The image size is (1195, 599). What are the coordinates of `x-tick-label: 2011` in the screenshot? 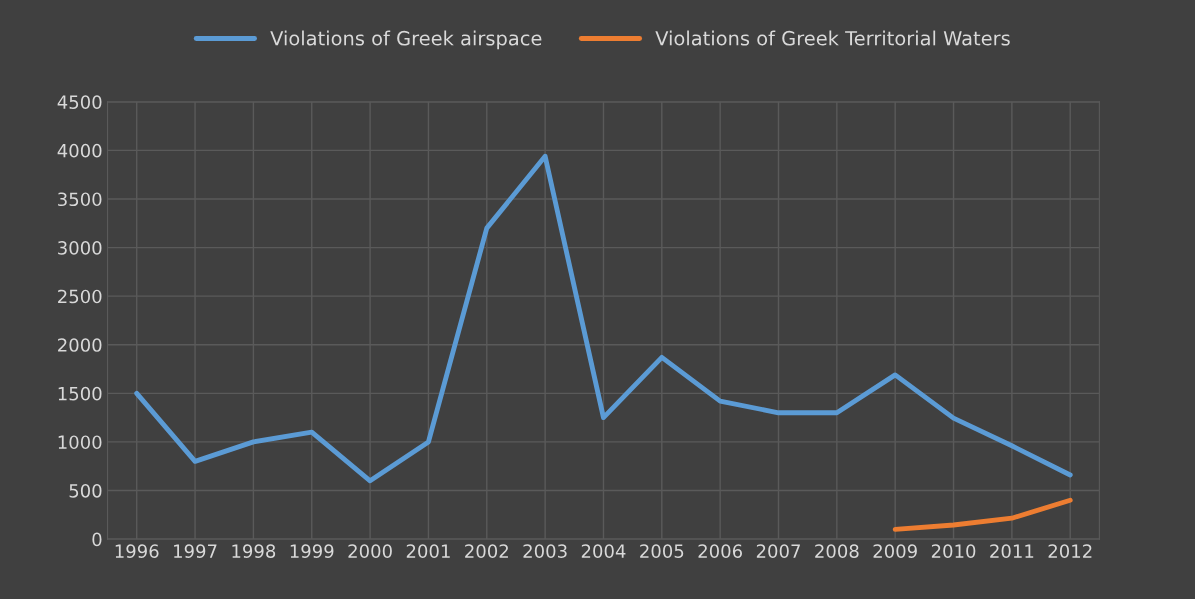 It's located at (1012, 551).